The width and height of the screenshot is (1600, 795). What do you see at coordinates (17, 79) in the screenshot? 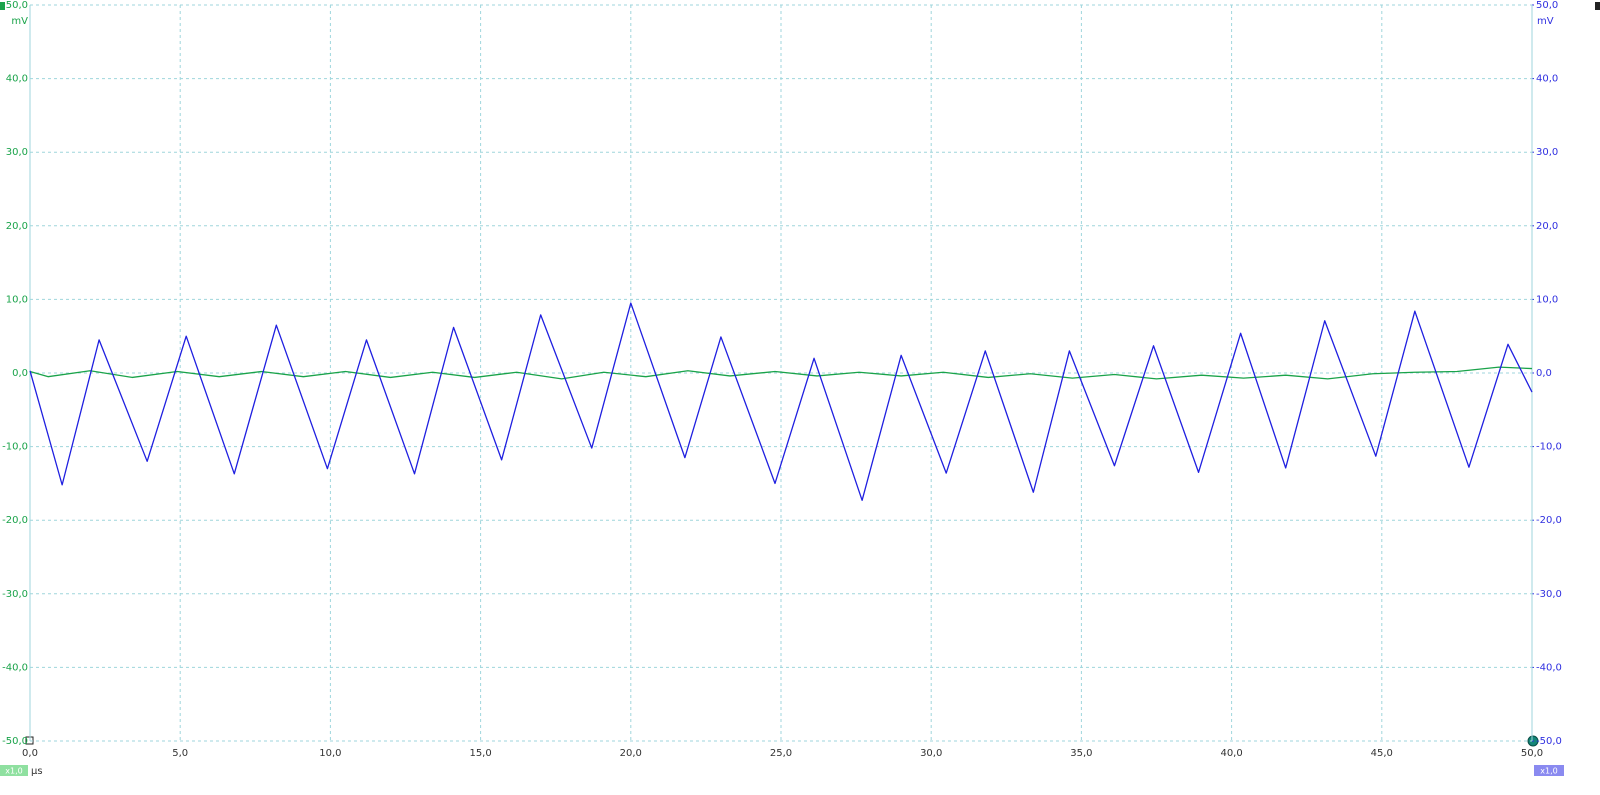
I see `y-tick-label: 40,0` at bounding box center [17, 79].